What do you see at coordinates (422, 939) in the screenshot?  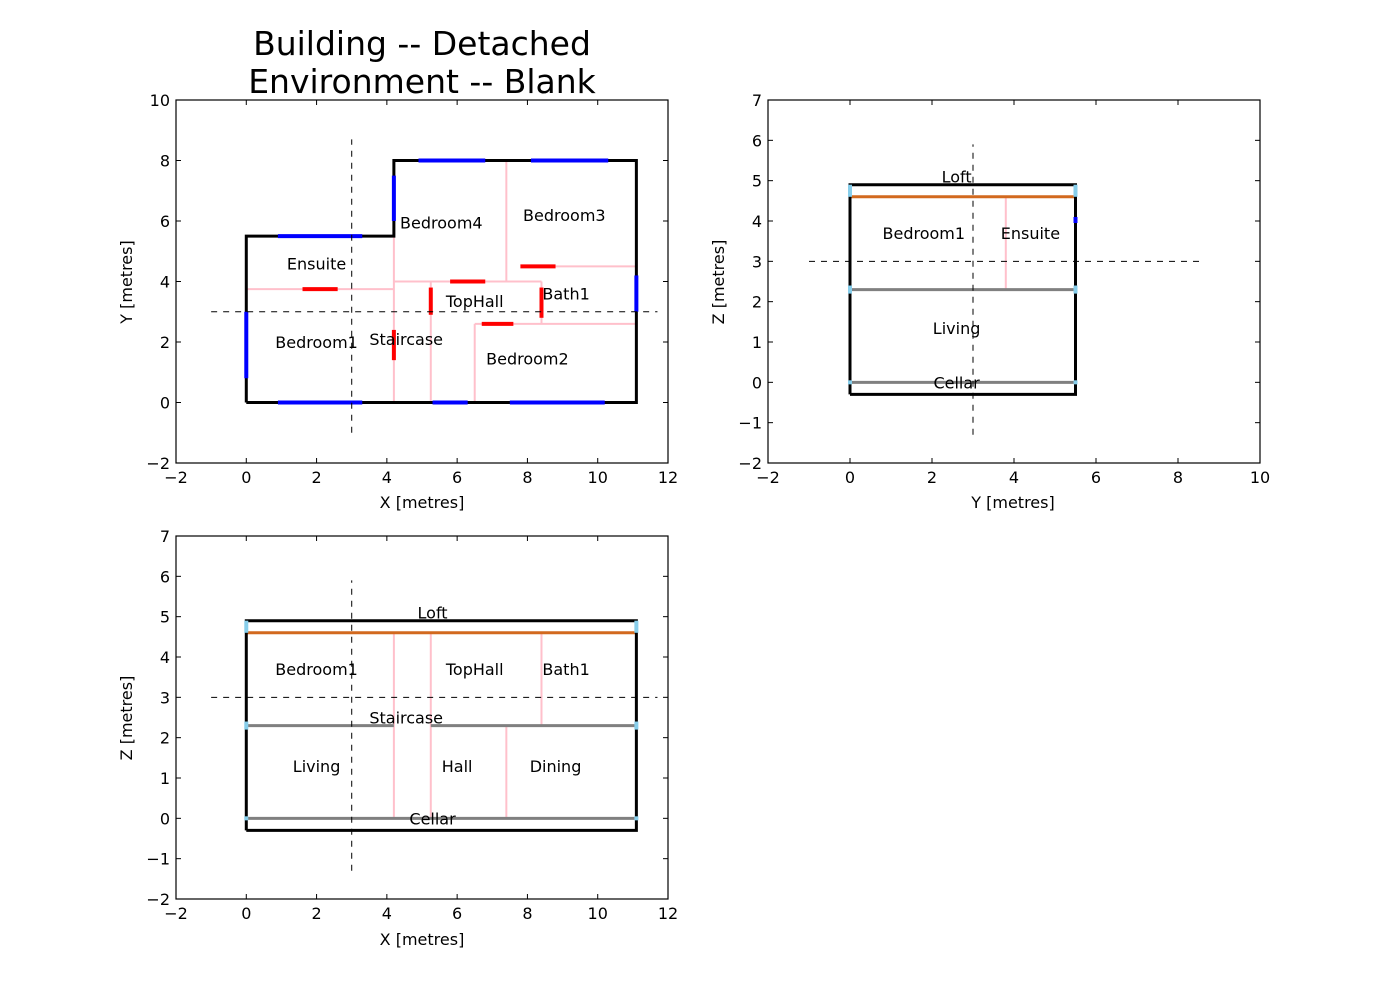 I see `front-xlabel: X [metres]` at bounding box center [422, 939].